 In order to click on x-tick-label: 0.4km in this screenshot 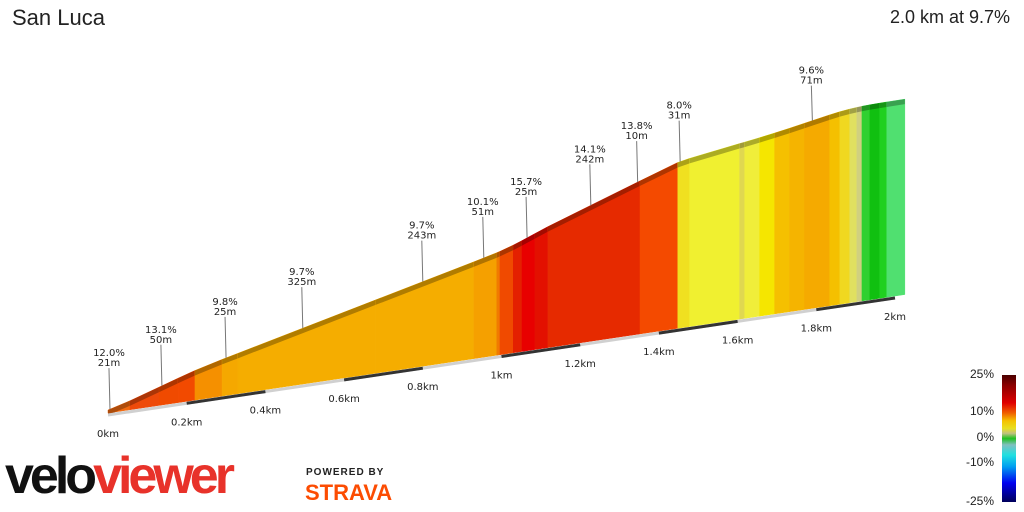, I will do `click(265, 411)`.